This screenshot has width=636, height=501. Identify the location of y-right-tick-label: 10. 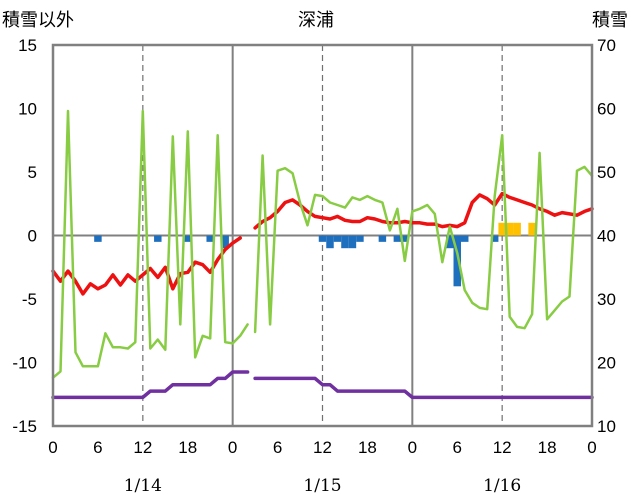
(606, 426).